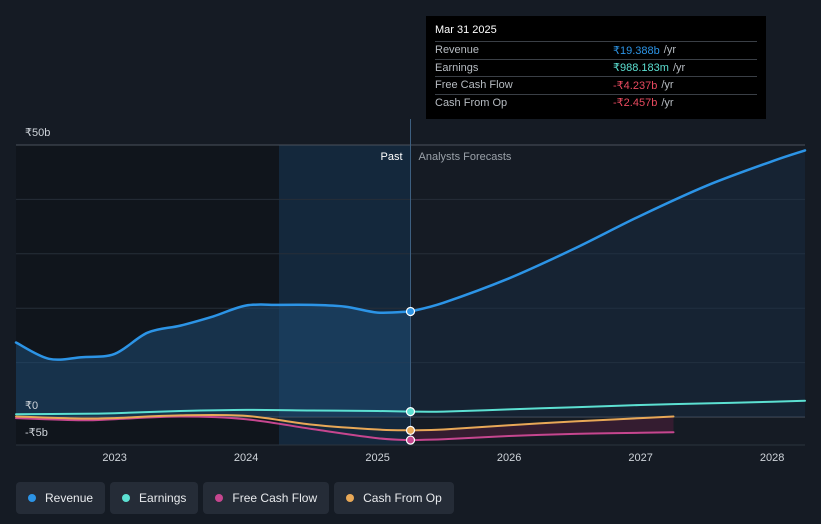 The image size is (821, 524). What do you see at coordinates (246, 458) in the screenshot?
I see `x-tick-label: 2024` at bounding box center [246, 458].